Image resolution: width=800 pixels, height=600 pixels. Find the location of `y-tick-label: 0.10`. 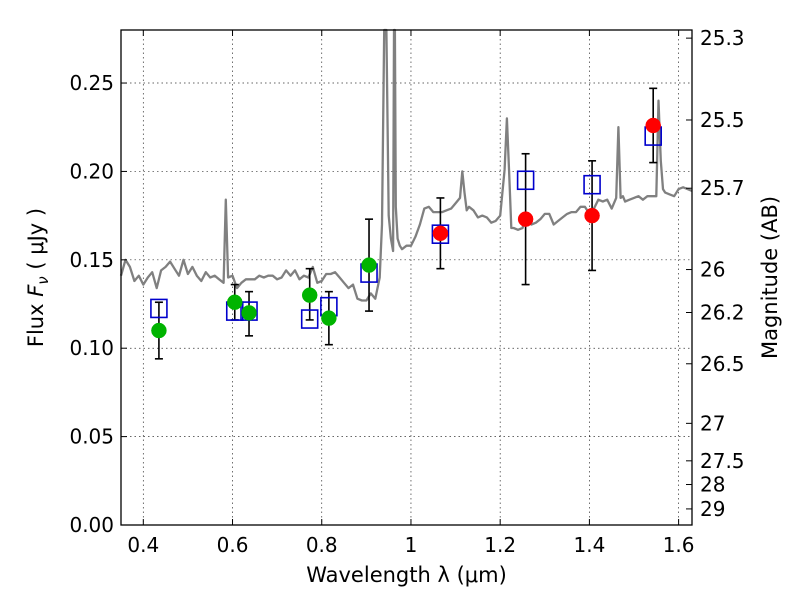

y-tick-label: 0.10 is located at coordinates (91, 348).